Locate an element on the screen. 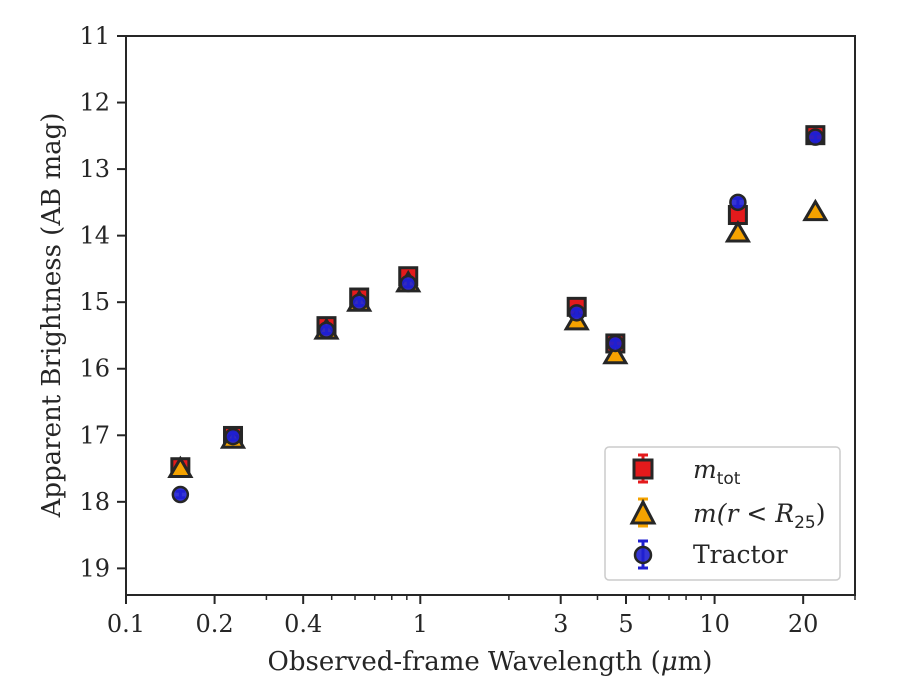 Image resolution: width=900 pixels, height=700 pixels. y-tick-label: 18 is located at coordinates (94, 502).